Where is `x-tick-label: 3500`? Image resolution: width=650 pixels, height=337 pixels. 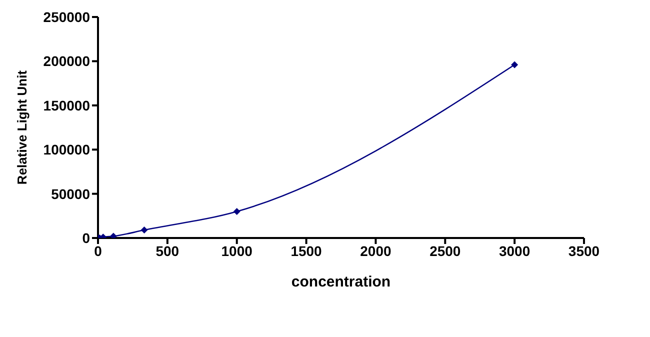
x-tick-label: 3500 is located at coordinates (584, 250).